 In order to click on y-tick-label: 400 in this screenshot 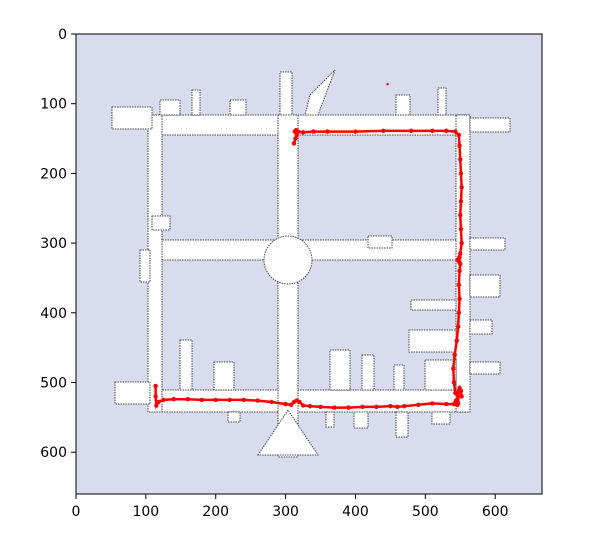, I will do `click(53, 314)`.